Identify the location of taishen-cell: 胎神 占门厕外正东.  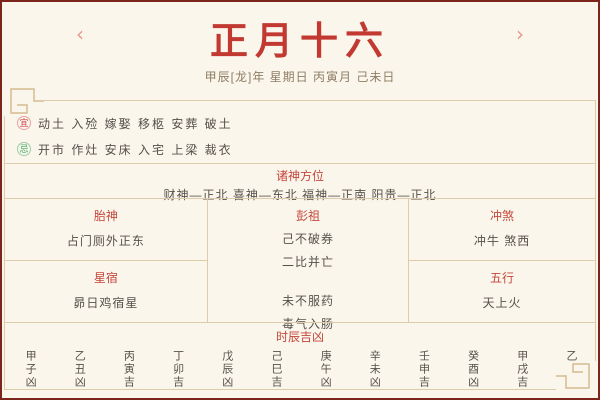
(106, 229).